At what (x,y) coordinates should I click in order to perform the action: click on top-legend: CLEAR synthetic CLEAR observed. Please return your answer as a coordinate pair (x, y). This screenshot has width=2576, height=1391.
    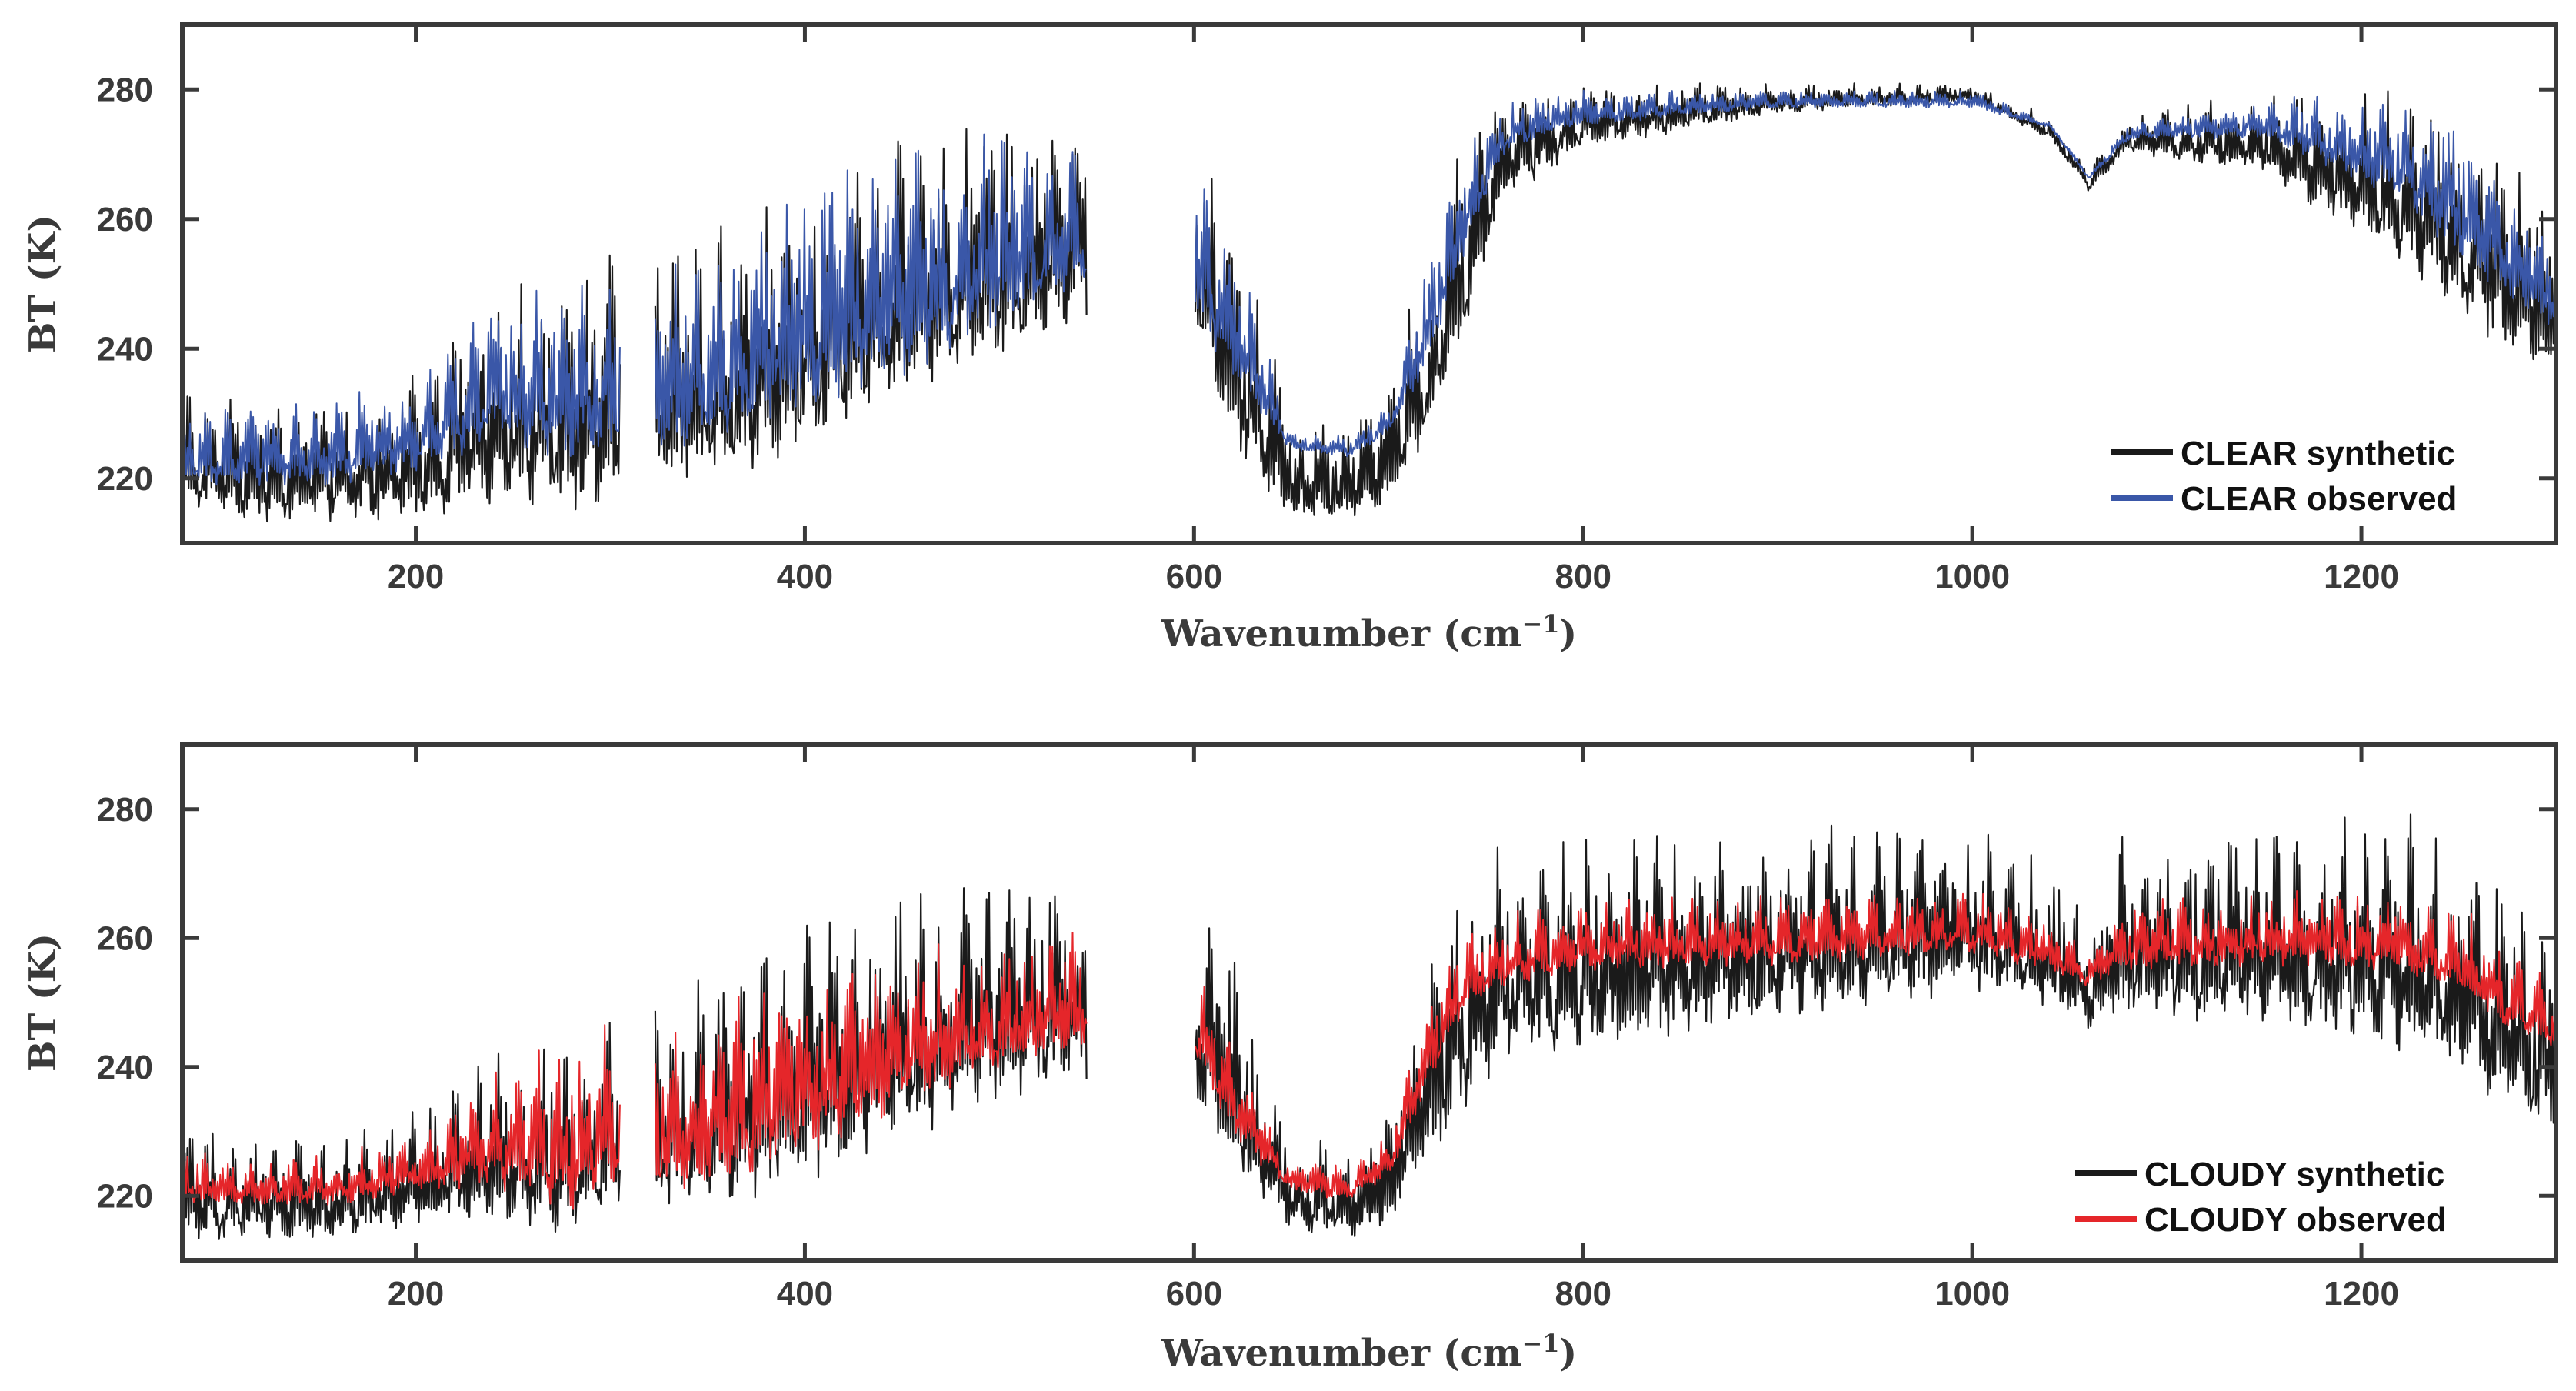
    Looking at the image, I should click on (2284, 476).